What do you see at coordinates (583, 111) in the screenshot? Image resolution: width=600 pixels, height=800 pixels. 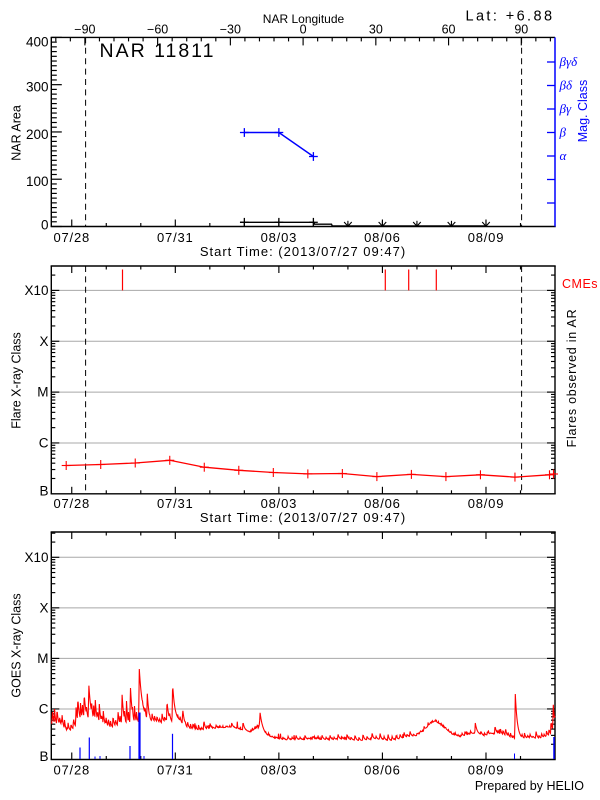 I see `svg-text: Mag. Class` at bounding box center [583, 111].